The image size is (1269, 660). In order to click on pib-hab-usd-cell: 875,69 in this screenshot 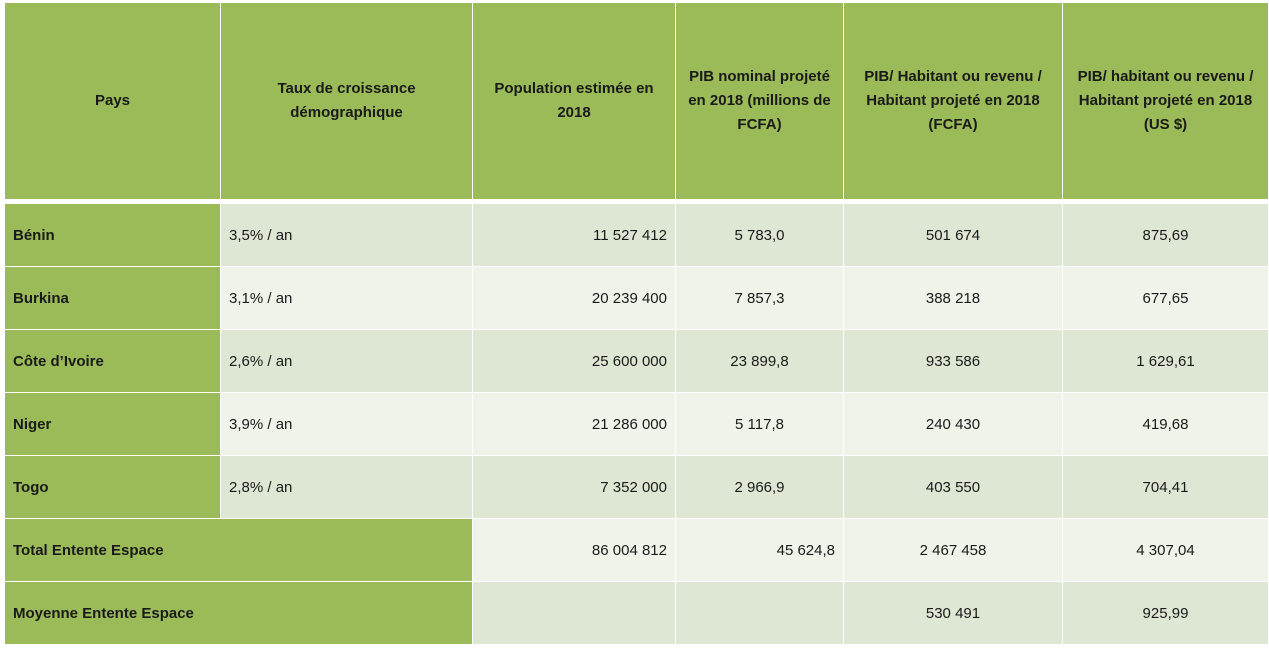, I will do `click(1165, 235)`.